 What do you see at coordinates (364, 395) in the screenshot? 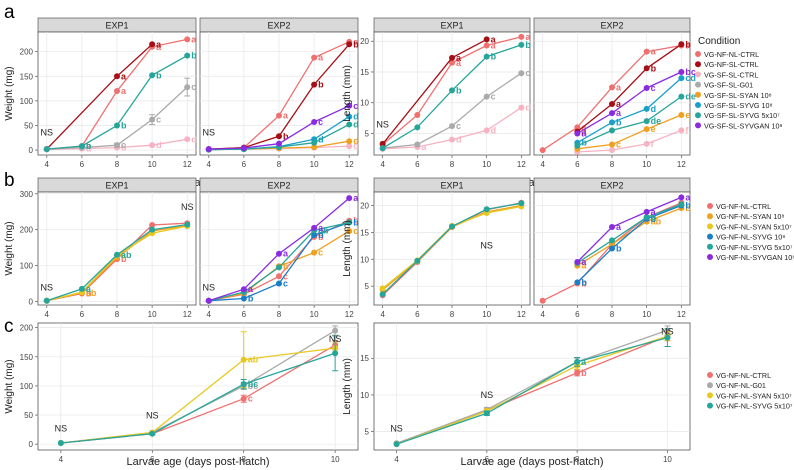
I see `y-tick-label: 10` at bounding box center [364, 395].